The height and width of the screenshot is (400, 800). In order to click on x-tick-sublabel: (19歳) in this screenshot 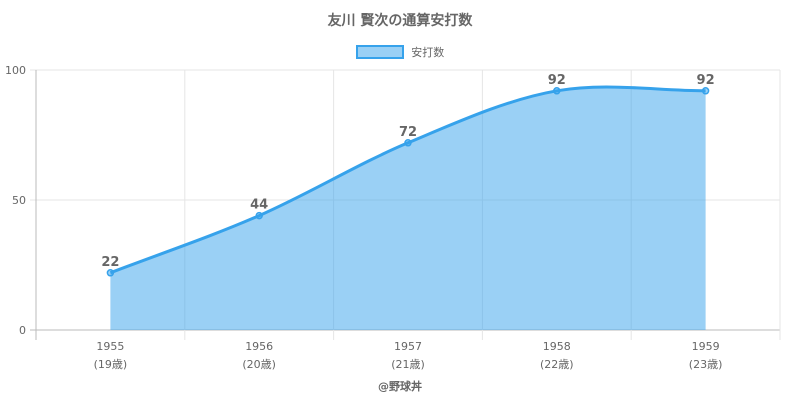, I will do `click(111, 364)`.